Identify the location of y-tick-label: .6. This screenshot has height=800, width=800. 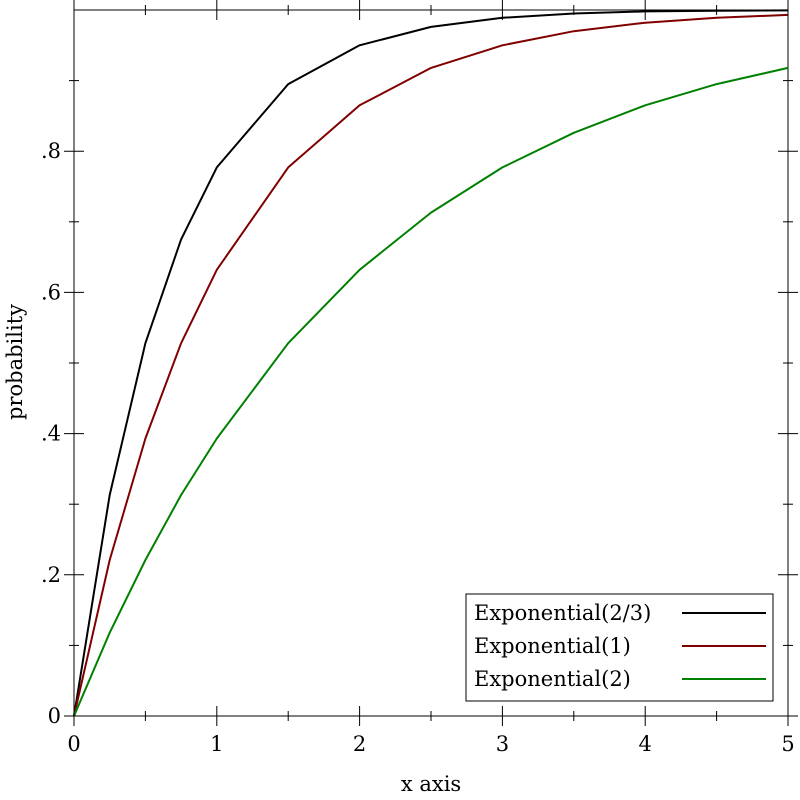
(51, 292).